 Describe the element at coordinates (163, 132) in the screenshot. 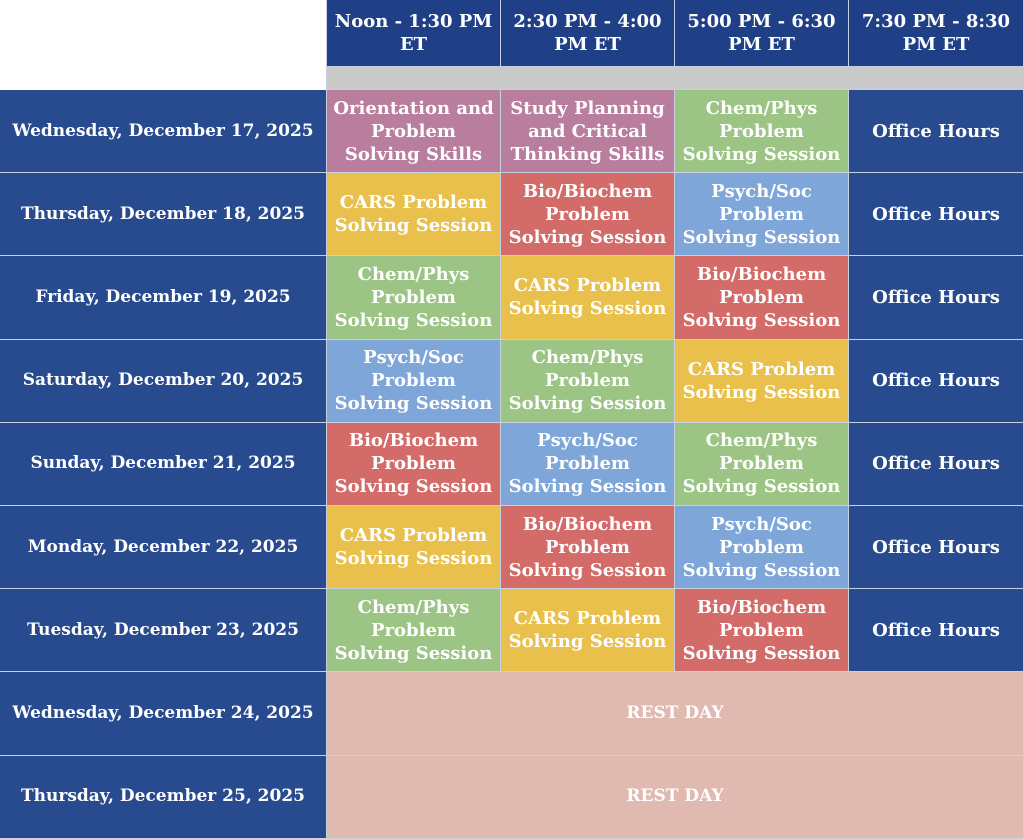

I see `day-label: Wednesday, December 17, 2025` at that location.